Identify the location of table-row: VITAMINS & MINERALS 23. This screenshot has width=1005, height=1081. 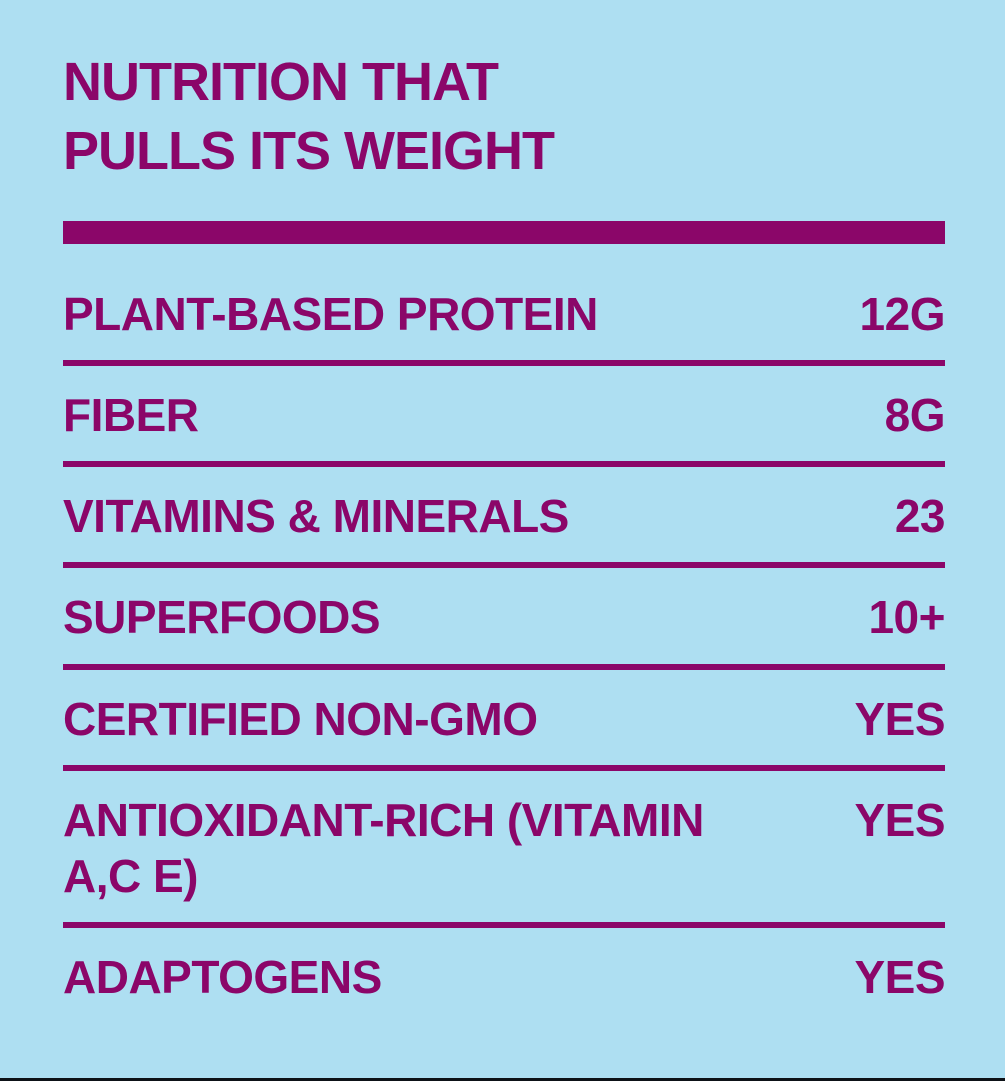
(504, 518).